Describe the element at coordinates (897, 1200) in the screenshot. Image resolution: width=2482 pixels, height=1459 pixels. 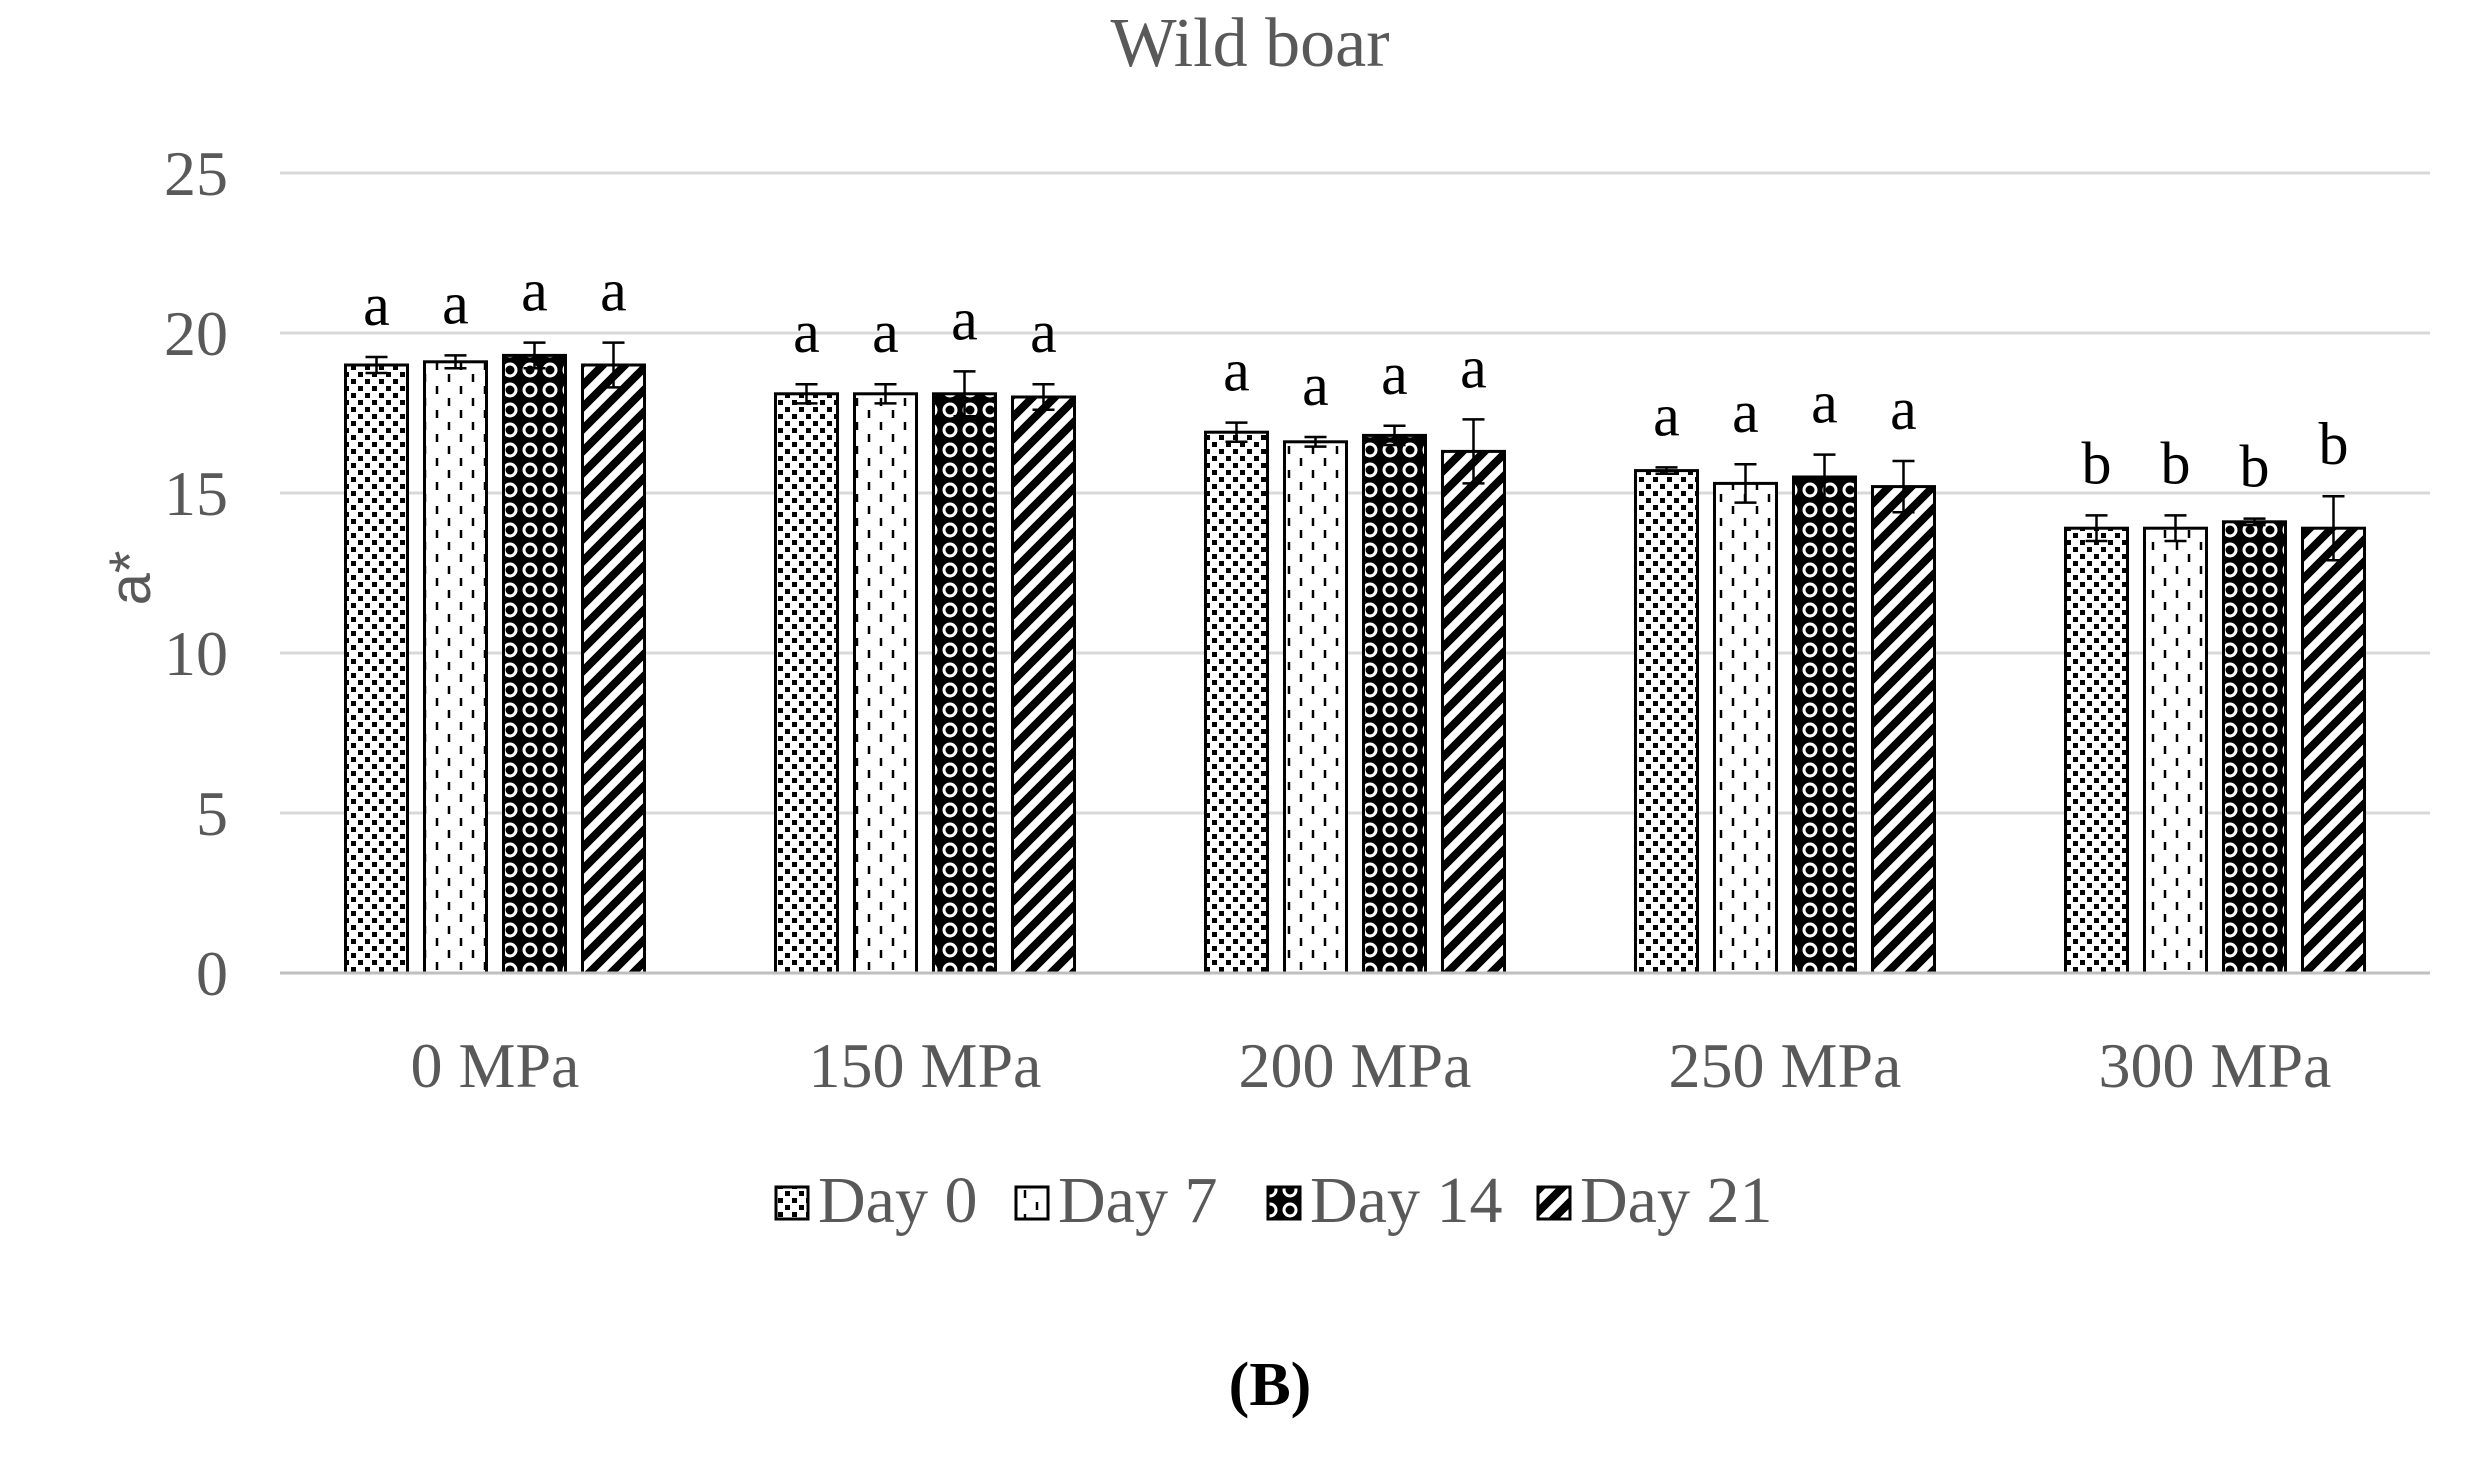
I see `legend-label: Day 0` at that location.